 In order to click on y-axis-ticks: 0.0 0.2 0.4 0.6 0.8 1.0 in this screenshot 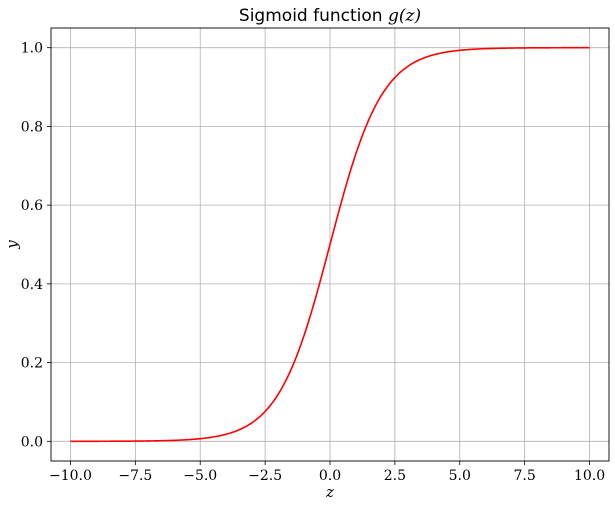, I will do `click(36, 245)`.